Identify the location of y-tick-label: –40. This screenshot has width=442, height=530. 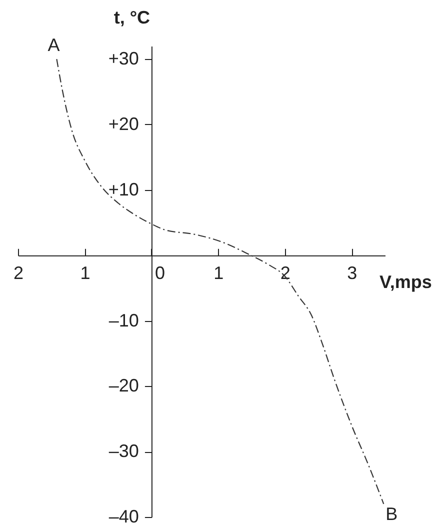
(123, 516).